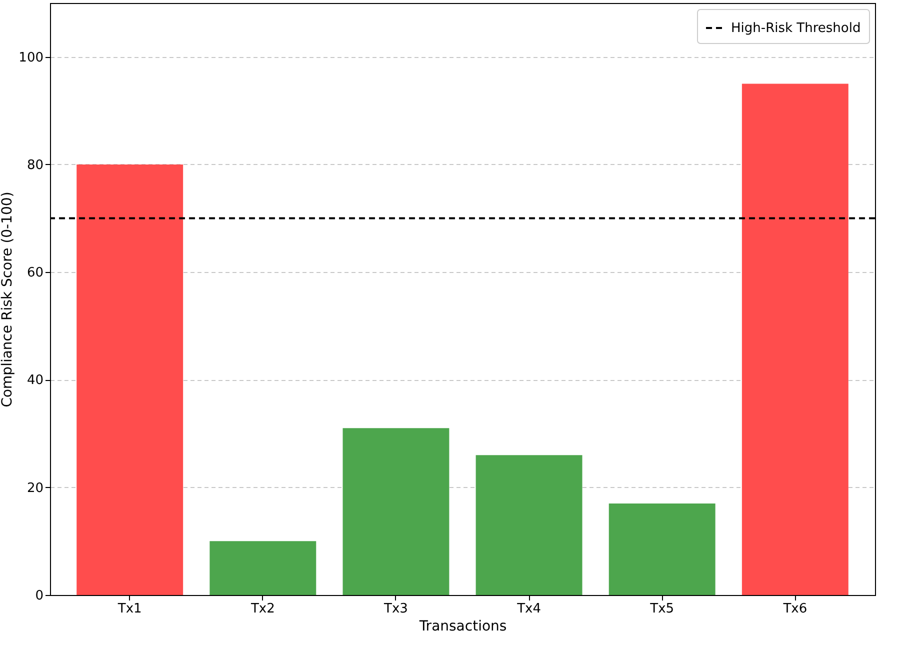  Describe the element at coordinates (35, 273) in the screenshot. I see `y-tick-label: 60` at that location.